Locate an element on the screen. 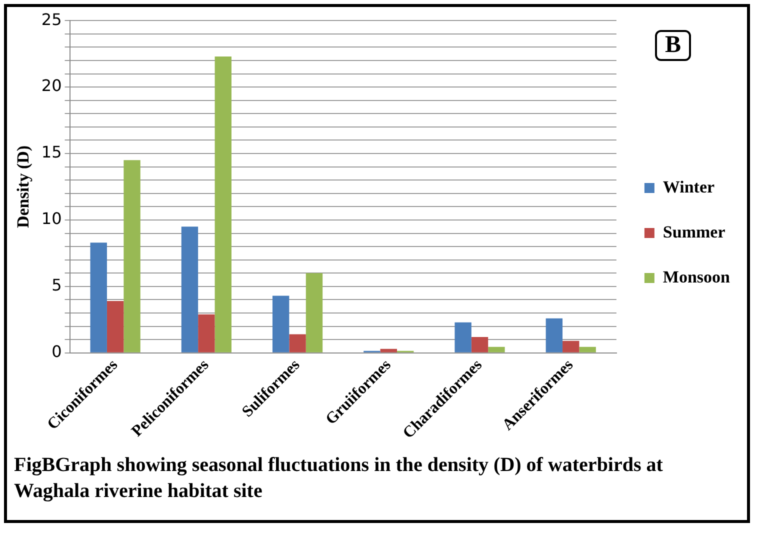 The image size is (760, 533). legend-label: Summer is located at coordinates (694, 232).